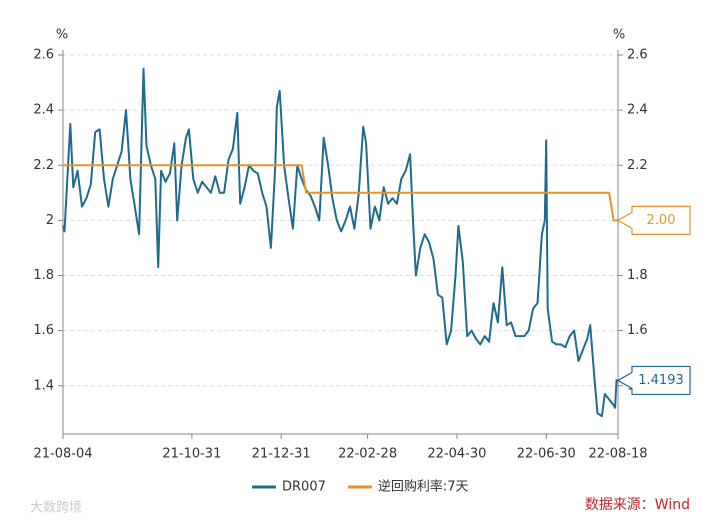 The image size is (720, 523). What do you see at coordinates (50, 220) in the screenshot?
I see `y-tick-label: 2` at bounding box center [50, 220].